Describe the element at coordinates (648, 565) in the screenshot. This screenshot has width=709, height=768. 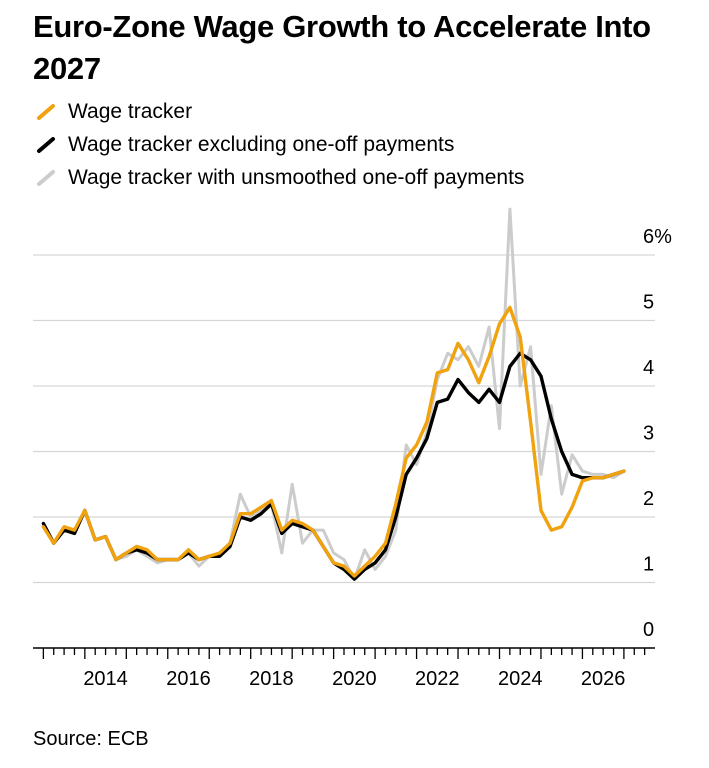
I see `y-tick-label-1: 1` at that location.